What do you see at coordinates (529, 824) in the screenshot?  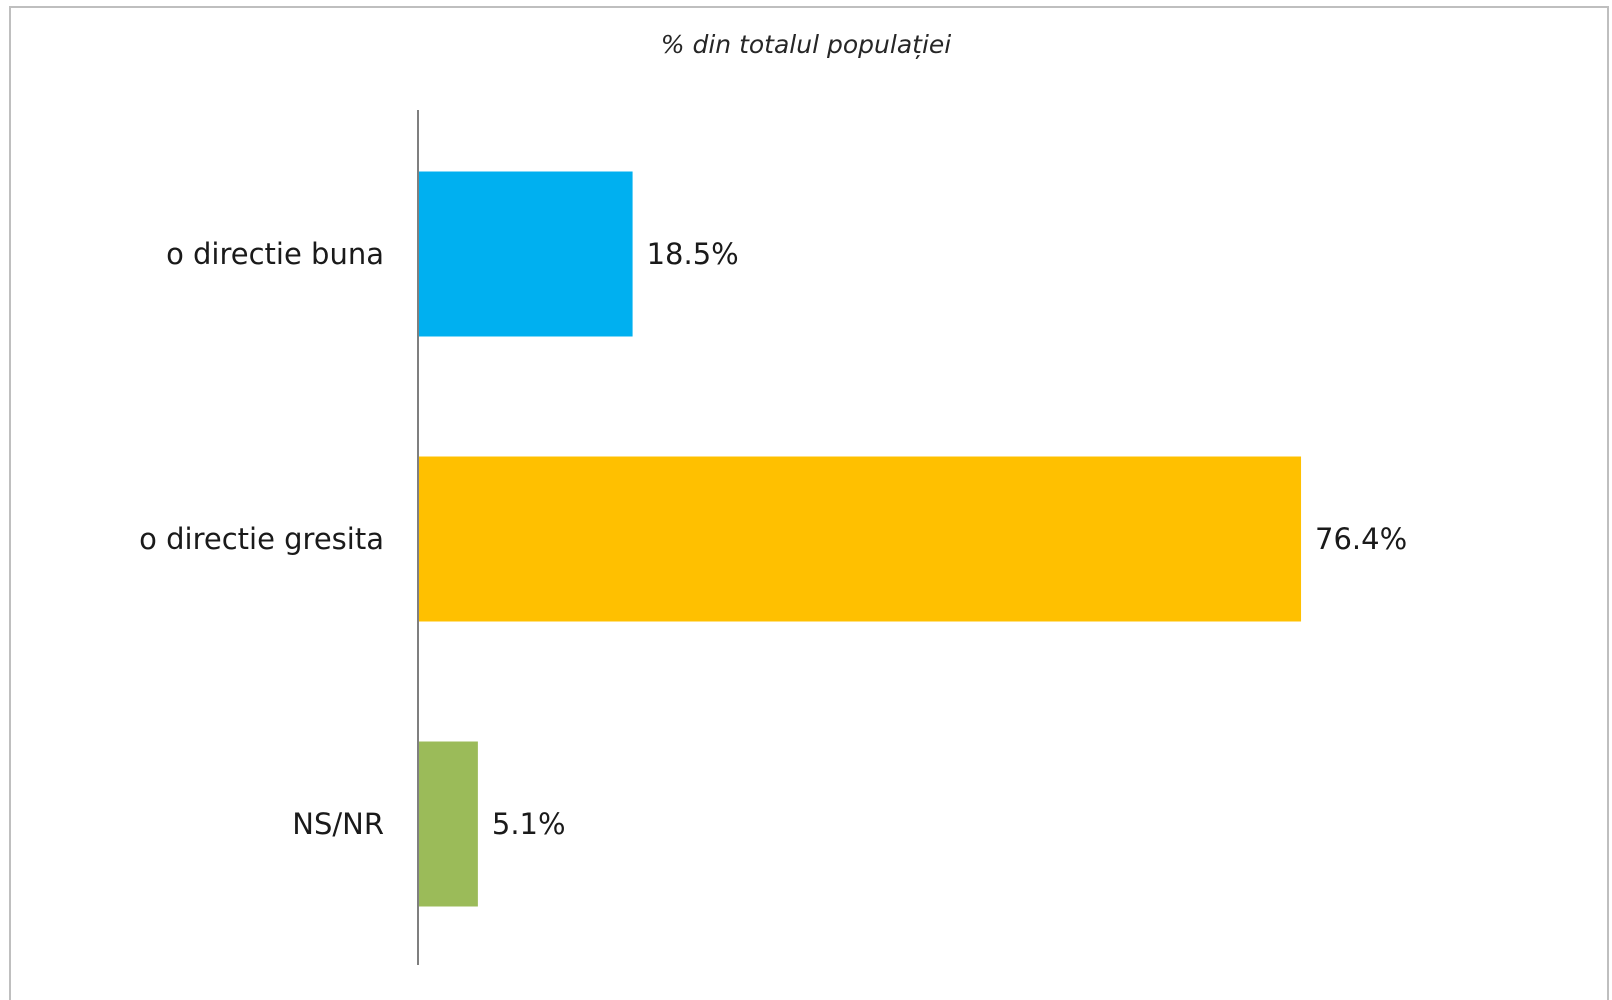 I see `value-label-ns-nr: 5.1%` at bounding box center [529, 824].